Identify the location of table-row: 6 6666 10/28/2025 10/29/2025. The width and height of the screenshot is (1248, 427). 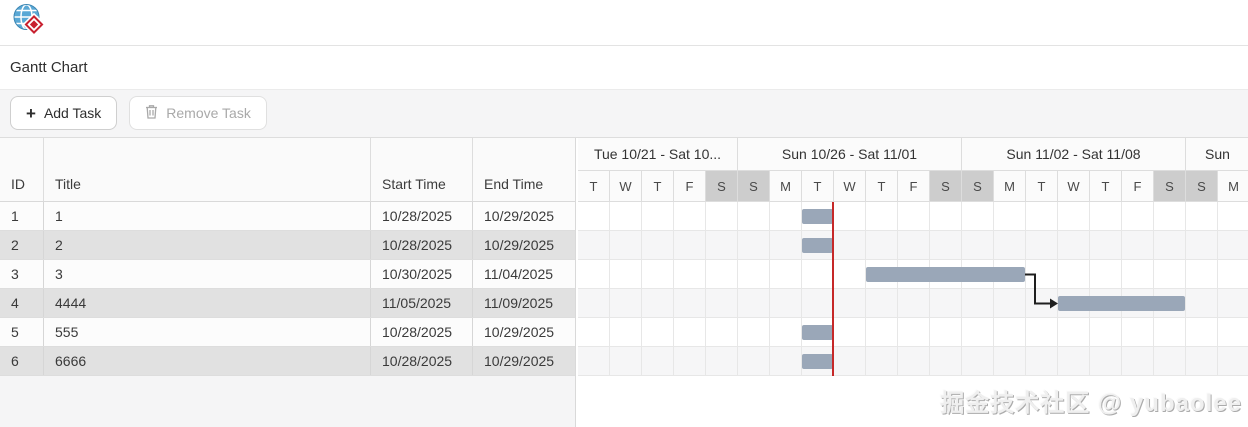
(287, 361).